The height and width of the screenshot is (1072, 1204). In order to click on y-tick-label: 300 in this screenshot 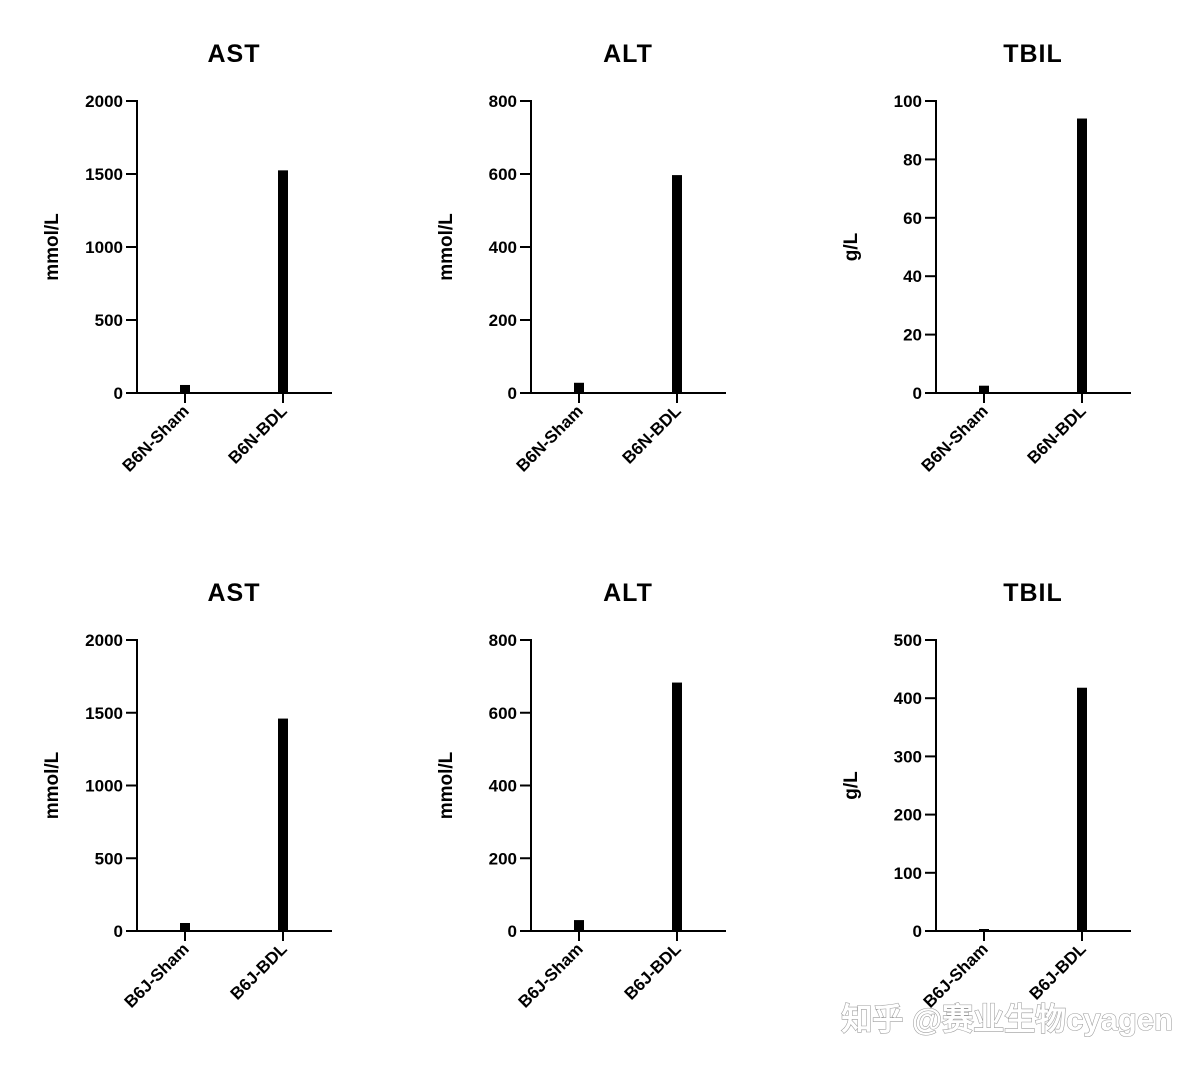, I will do `click(908, 756)`.